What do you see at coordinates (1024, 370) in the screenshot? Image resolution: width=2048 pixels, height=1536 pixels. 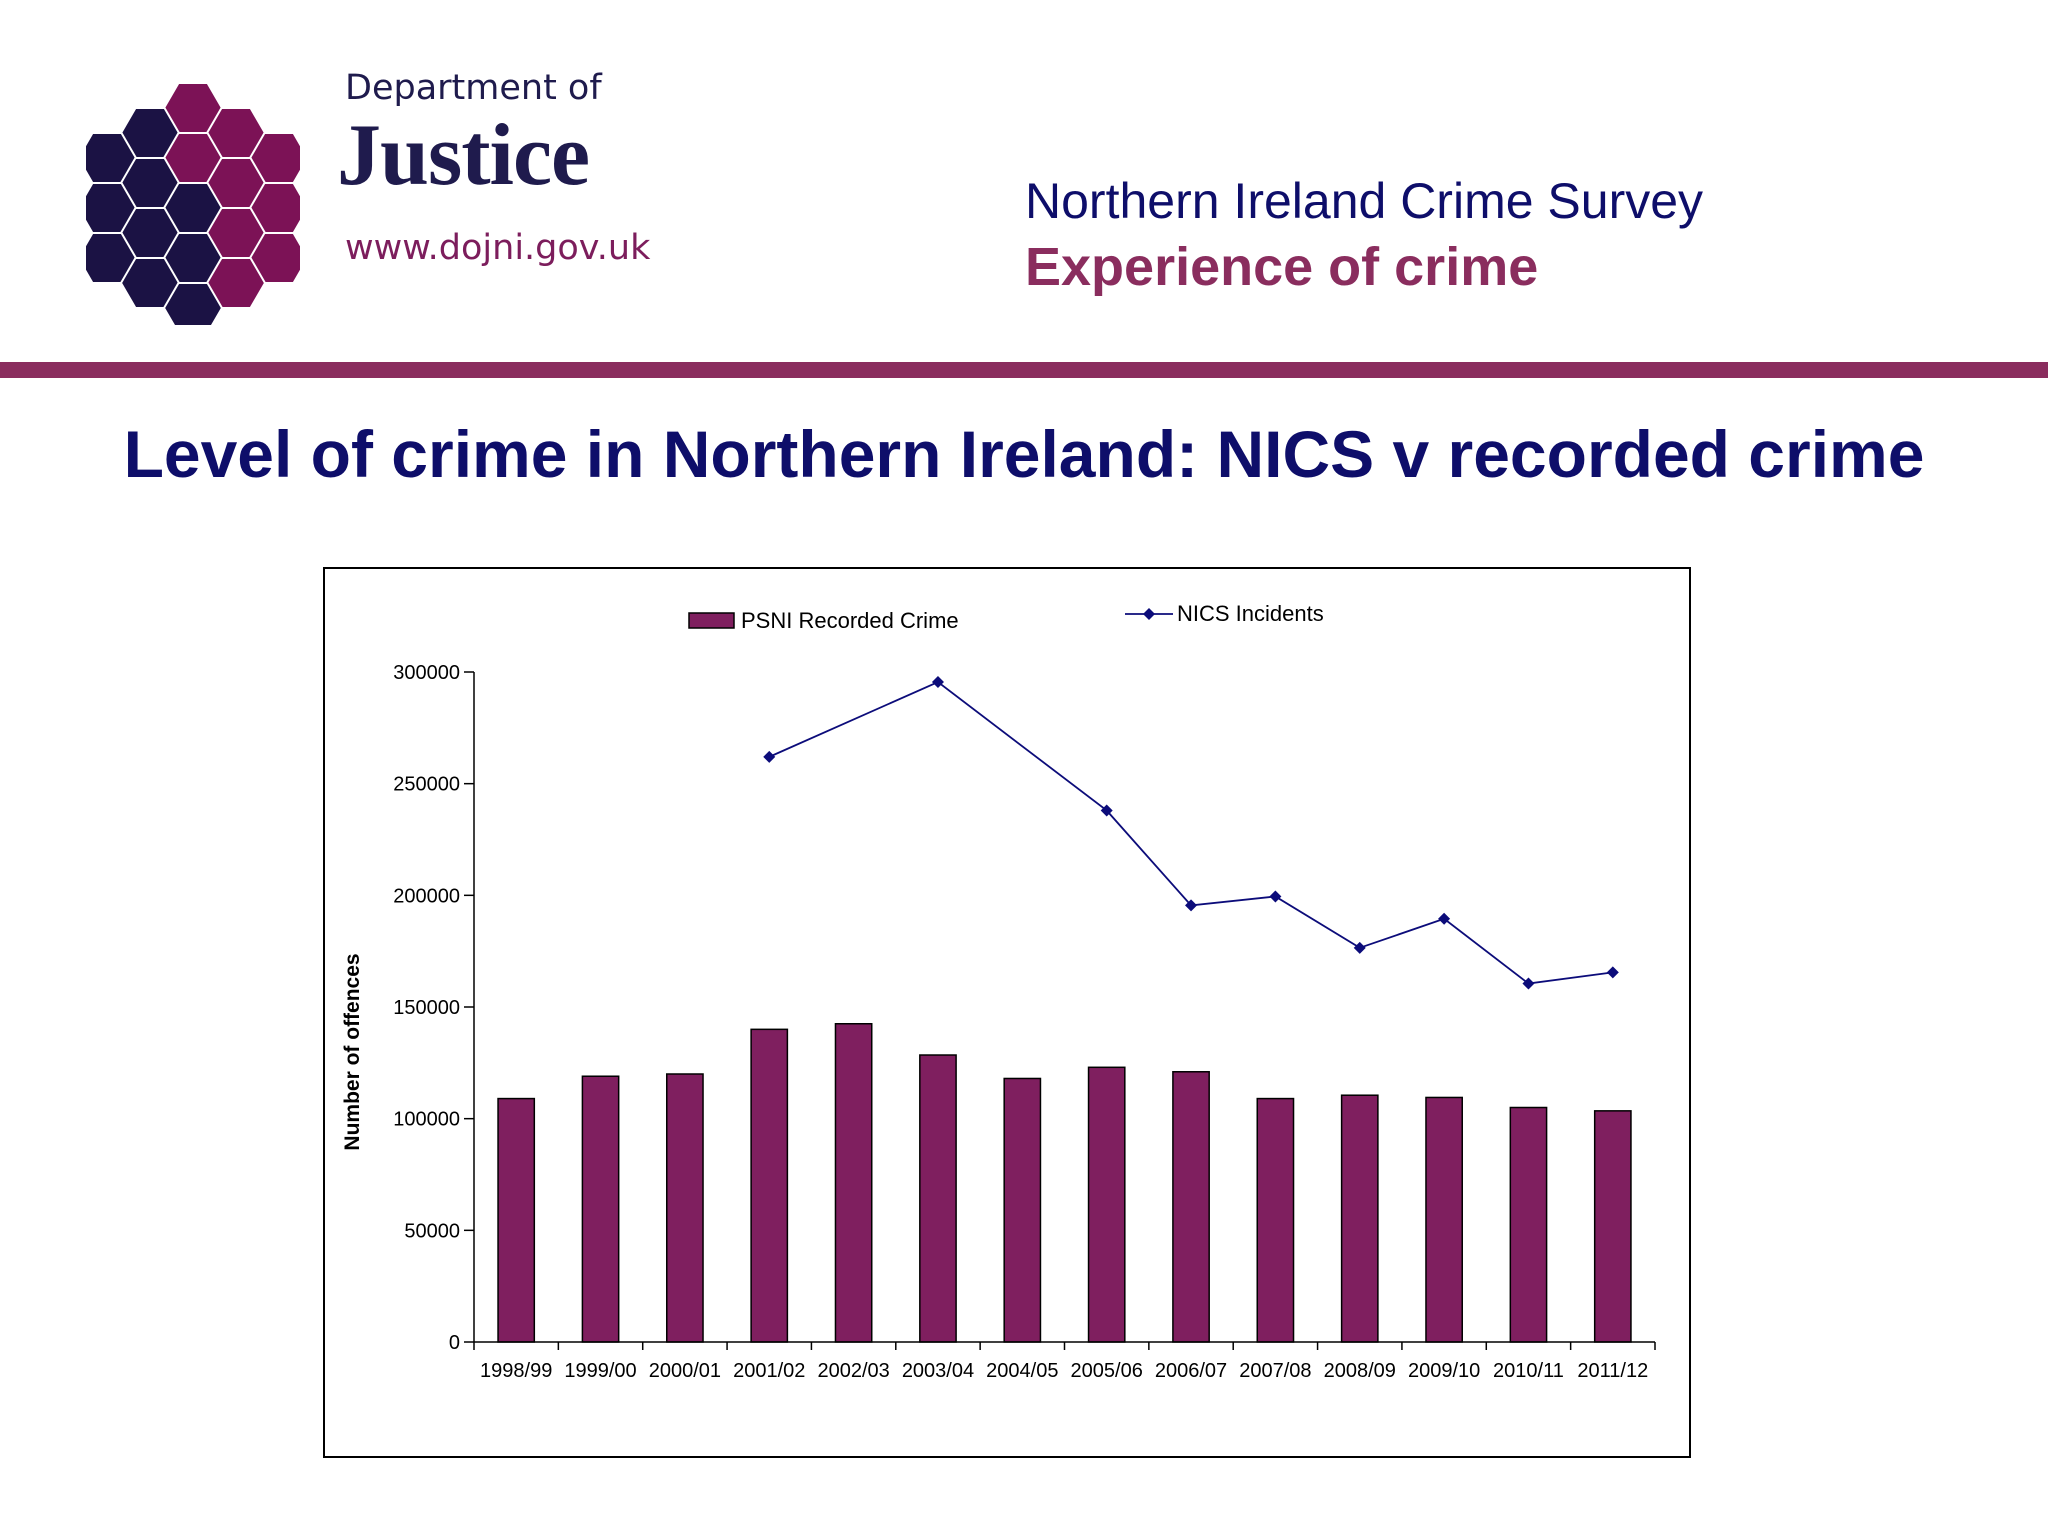 I see `header-divider` at bounding box center [1024, 370].